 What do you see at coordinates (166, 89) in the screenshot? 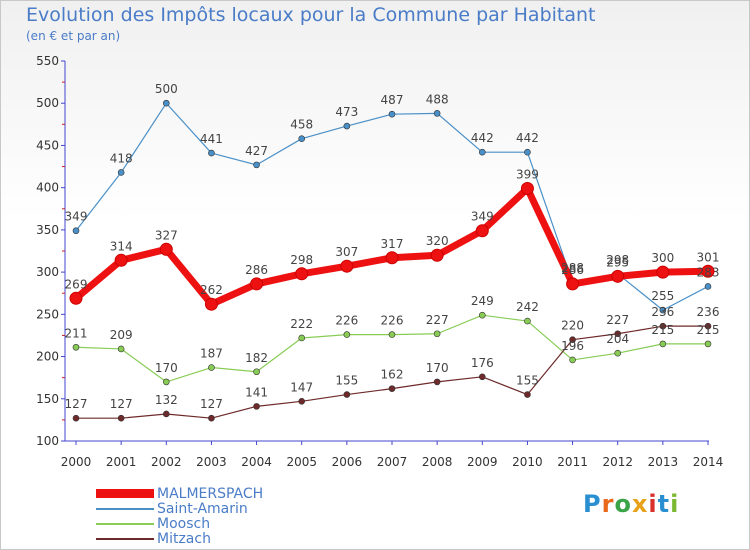
I see `data-label: 500` at bounding box center [166, 89].